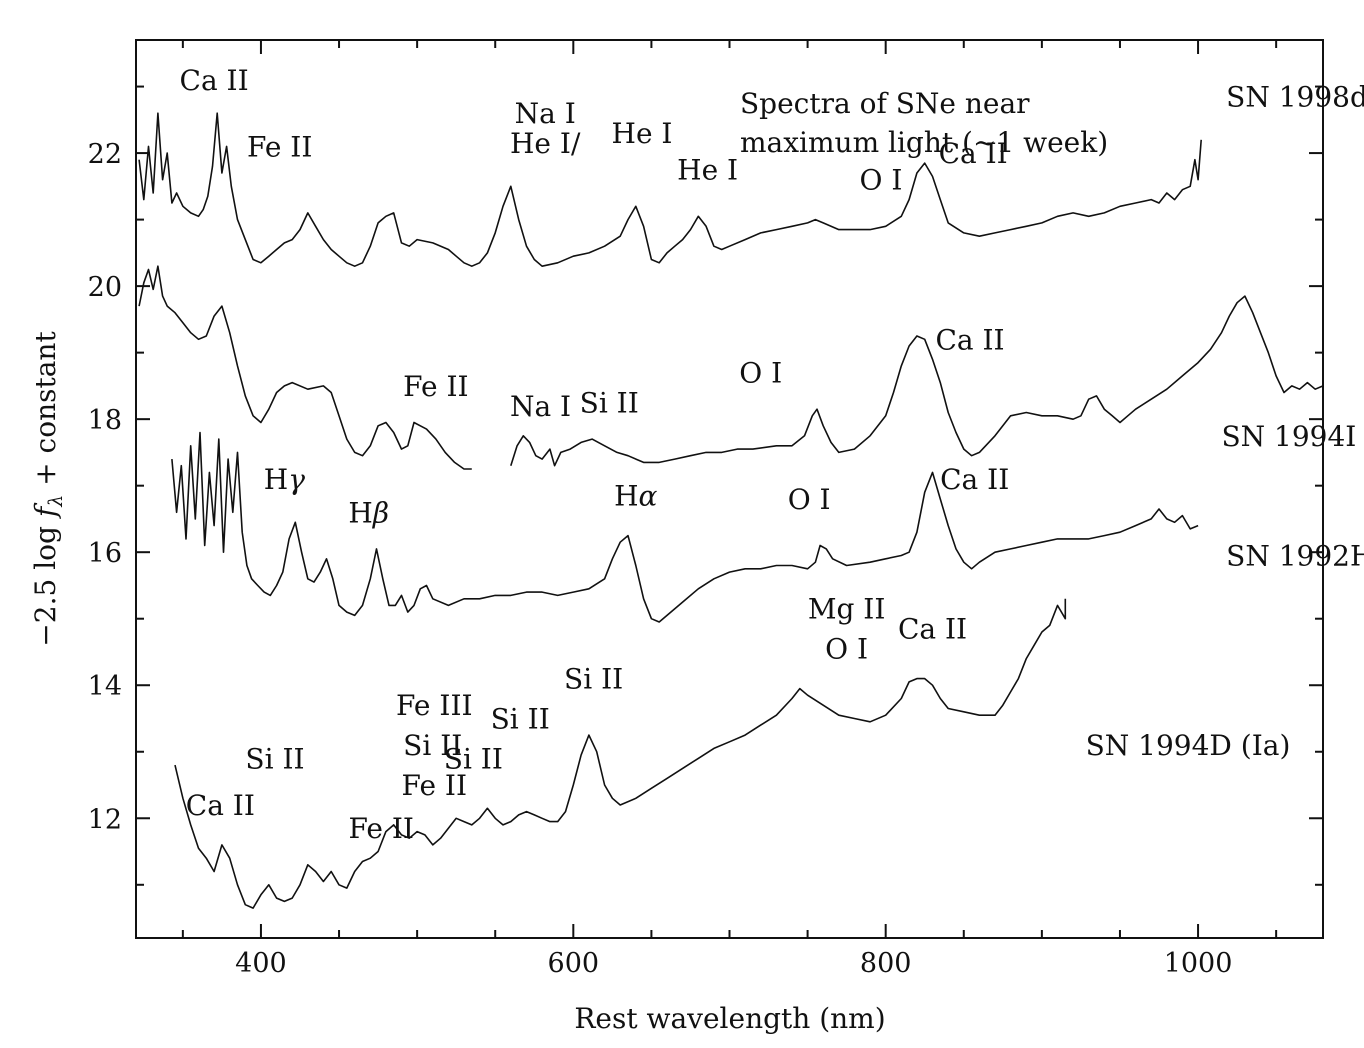 The image size is (1364, 1048). What do you see at coordinates (105, 553) in the screenshot?
I see `y-tick-label: 16` at bounding box center [105, 553].